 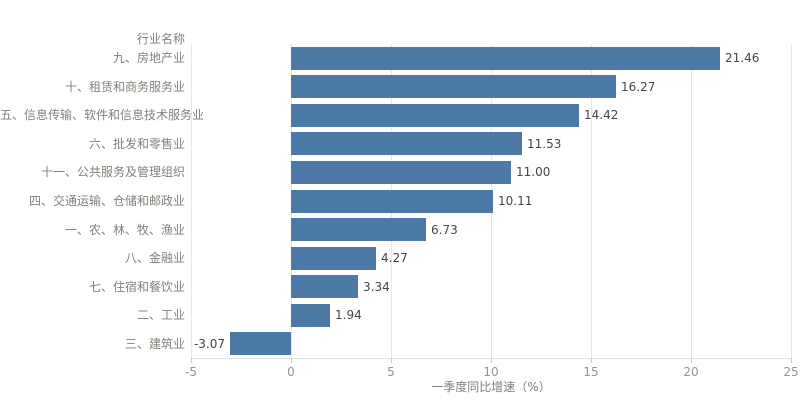 I want to click on x-tick-label: 20, so click(x=691, y=372).